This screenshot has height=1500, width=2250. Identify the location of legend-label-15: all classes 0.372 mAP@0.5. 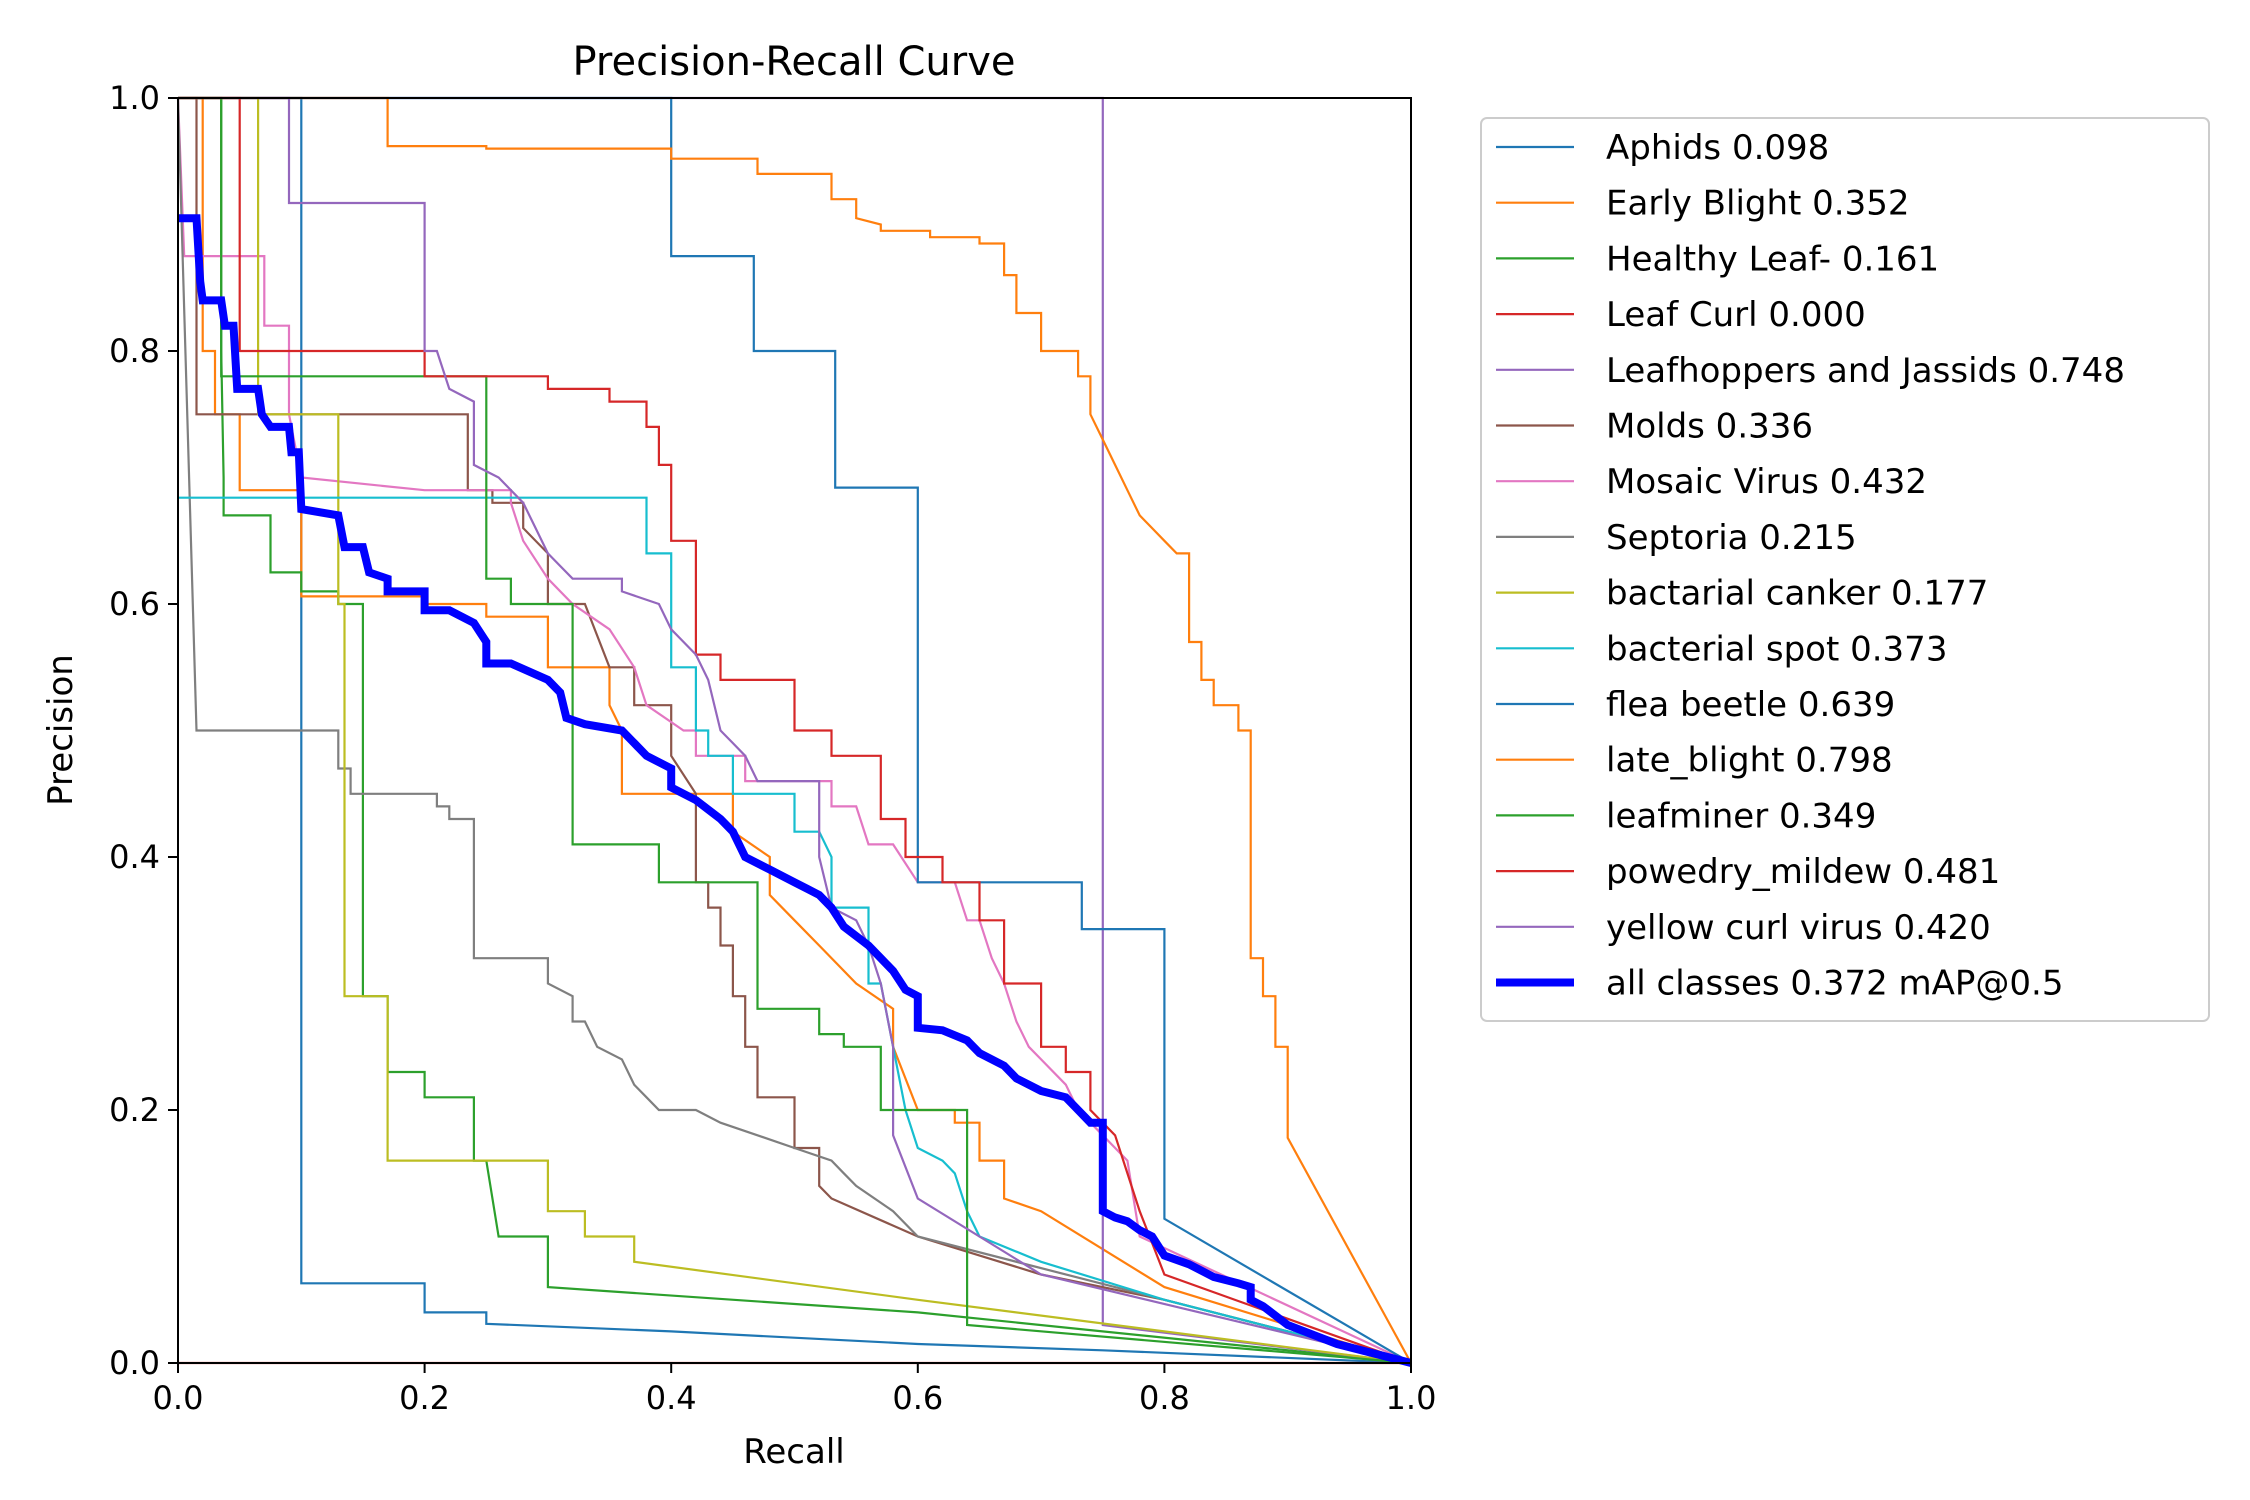
(1834, 984).